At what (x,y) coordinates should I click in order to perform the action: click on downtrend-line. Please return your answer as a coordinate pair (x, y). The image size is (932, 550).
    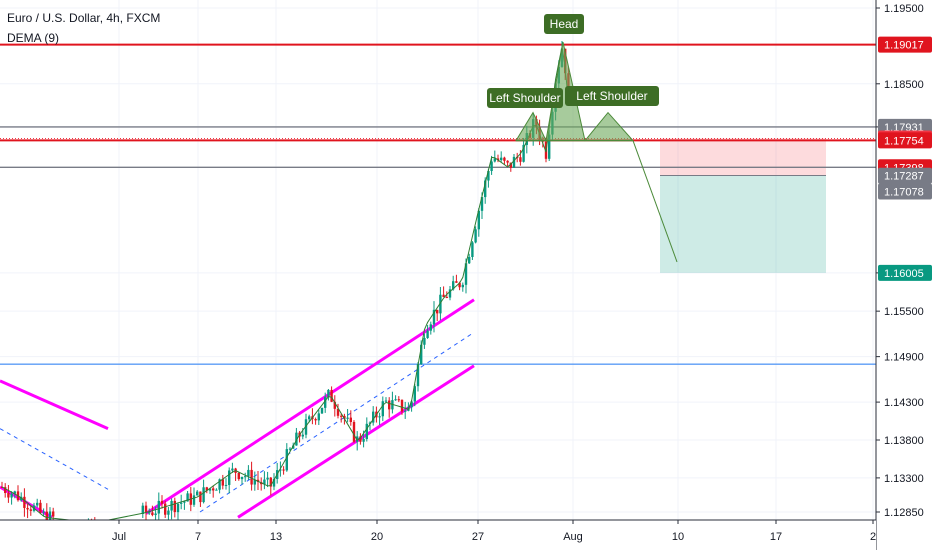
    Looking at the image, I should click on (54, 405).